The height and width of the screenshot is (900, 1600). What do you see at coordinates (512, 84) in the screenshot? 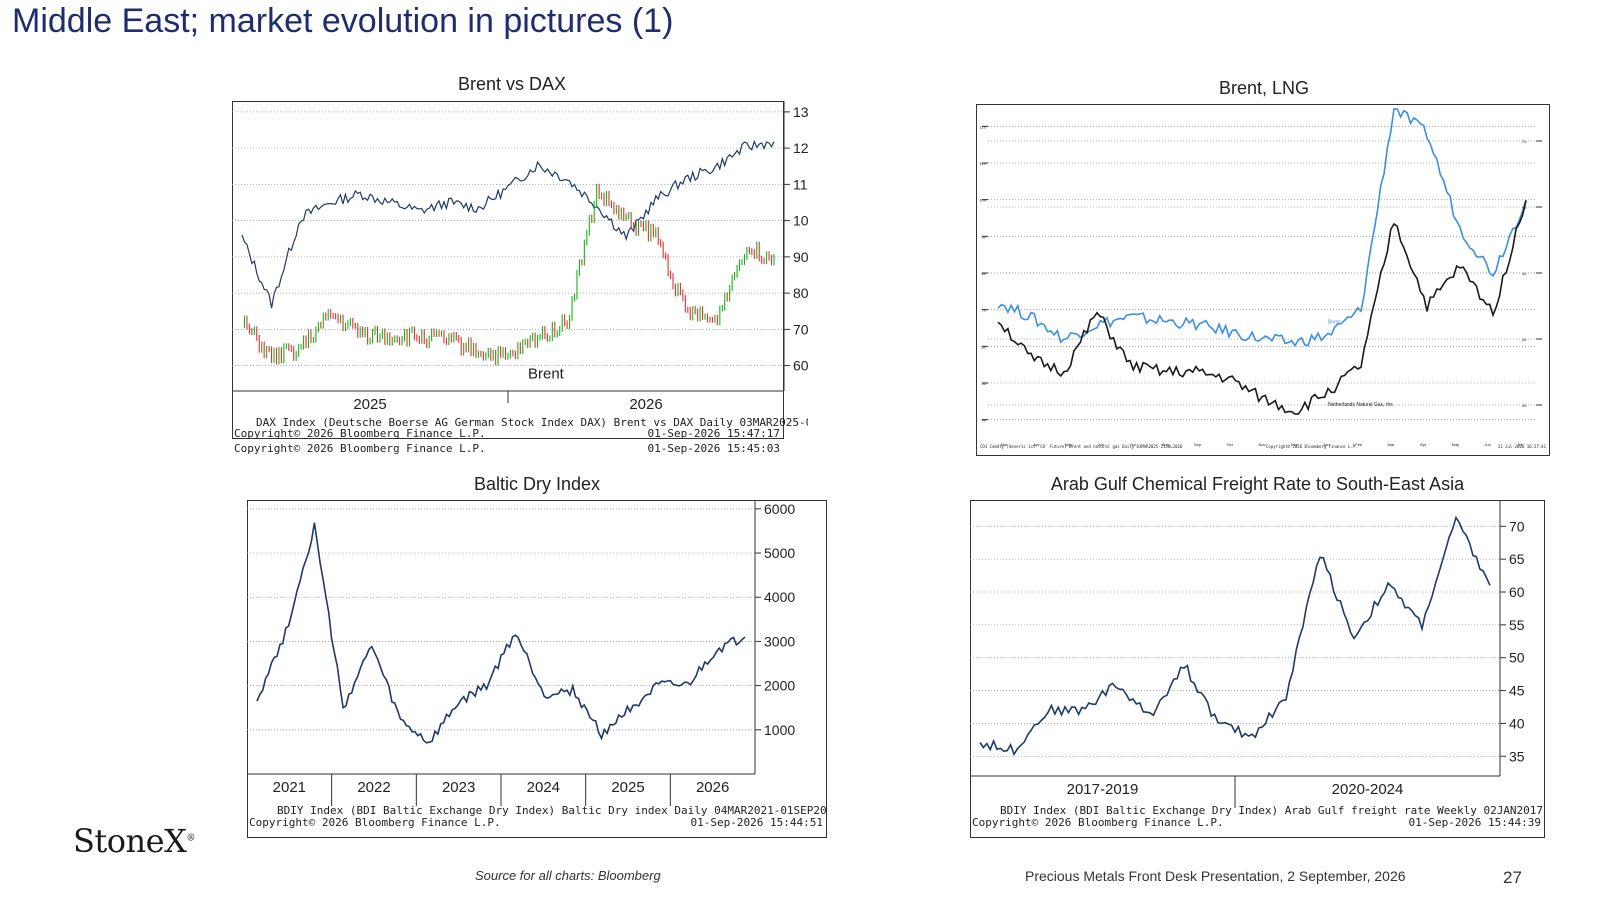
I see `chart-title-brent-dax: Brent vs DAX` at bounding box center [512, 84].